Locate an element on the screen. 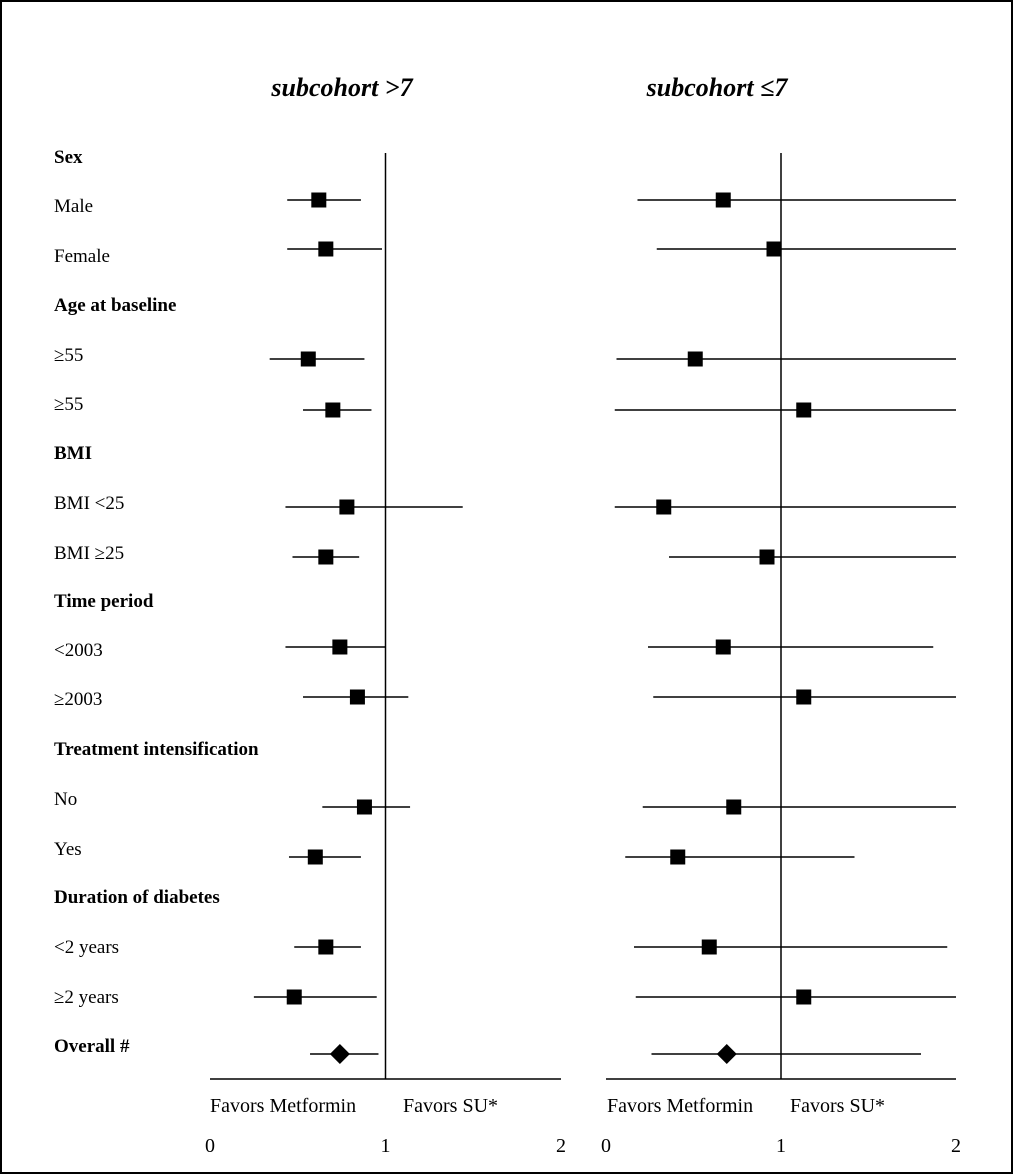  row-label: Female is located at coordinates (82, 256).